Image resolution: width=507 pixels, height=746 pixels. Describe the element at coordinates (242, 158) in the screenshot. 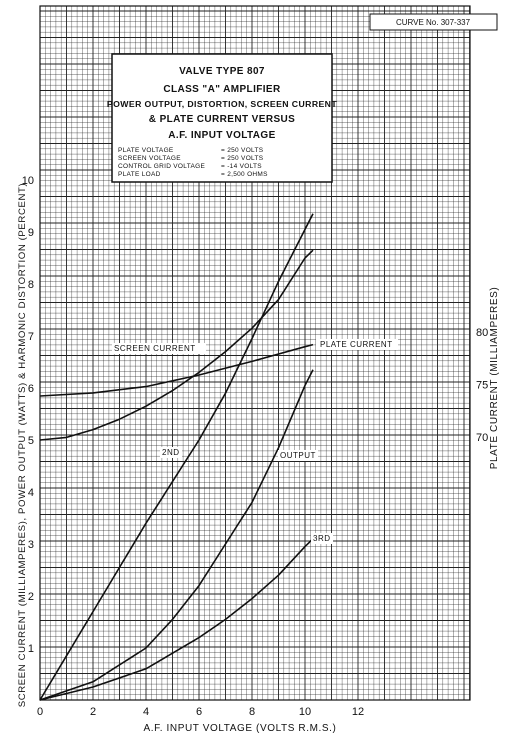

I see `condition-value-2: = 250 VOLTS` at that location.